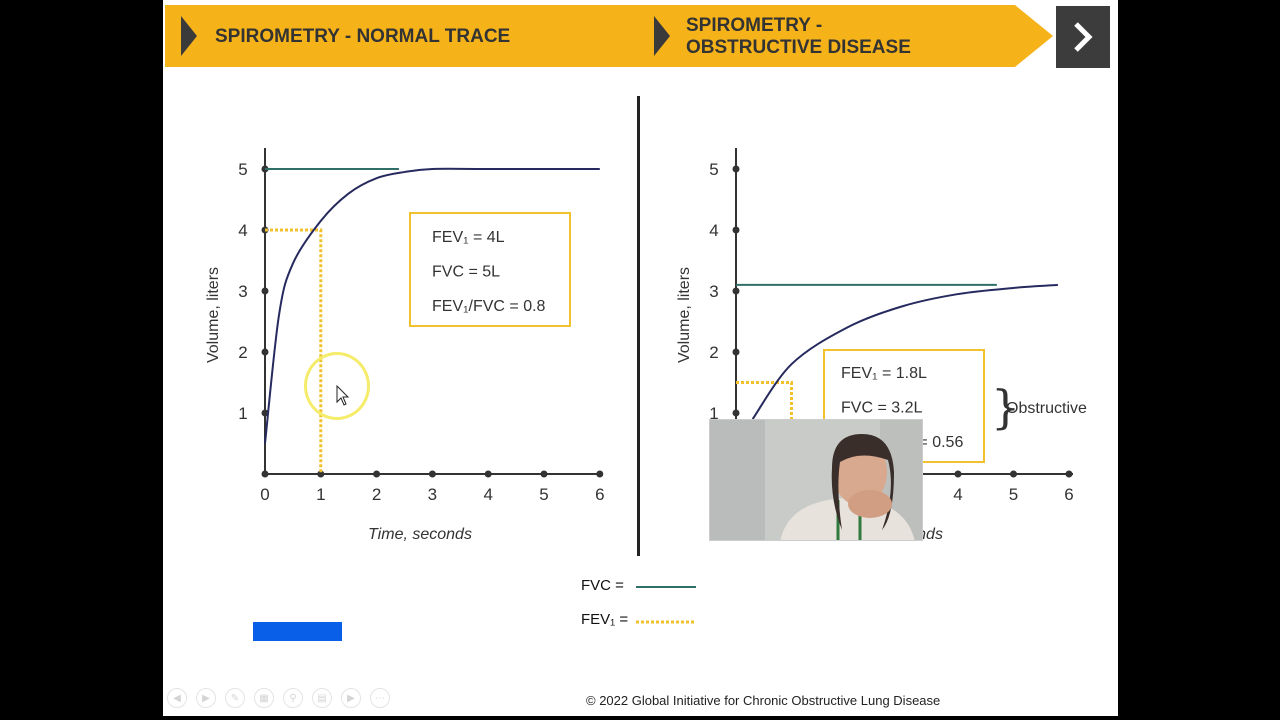 The image size is (1280, 720). Describe the element at coordinates (297, 631) in the screenshot. I see `blue-rectangle` at that location.